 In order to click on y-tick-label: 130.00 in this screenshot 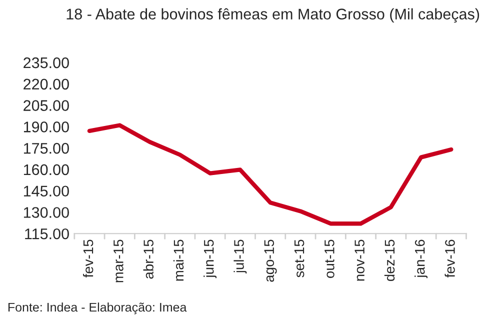, I will do `click(46, 212)`.